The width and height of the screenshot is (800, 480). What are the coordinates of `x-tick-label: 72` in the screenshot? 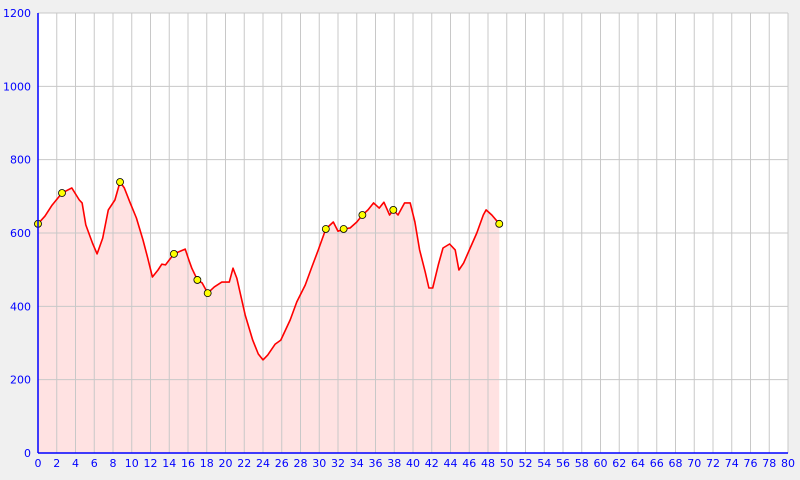 It's located at (713, 463).